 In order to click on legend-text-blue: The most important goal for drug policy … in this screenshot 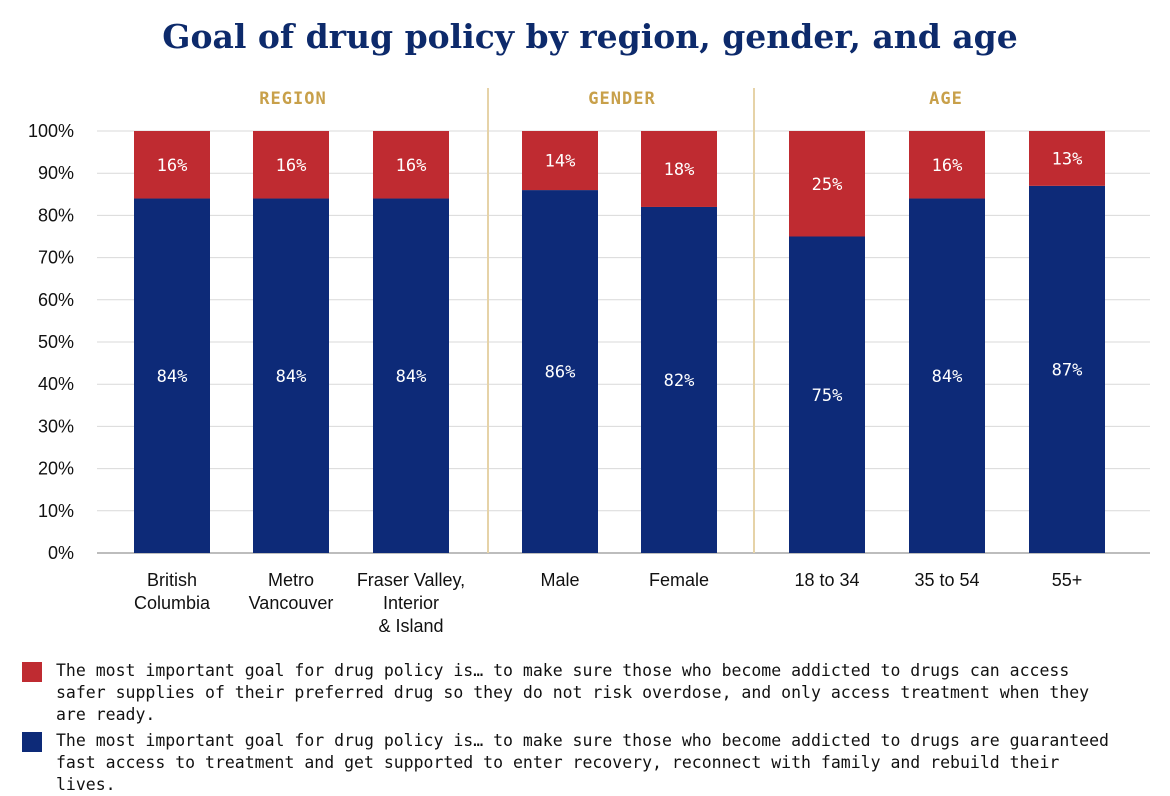, I will do `click(582, 762)`.